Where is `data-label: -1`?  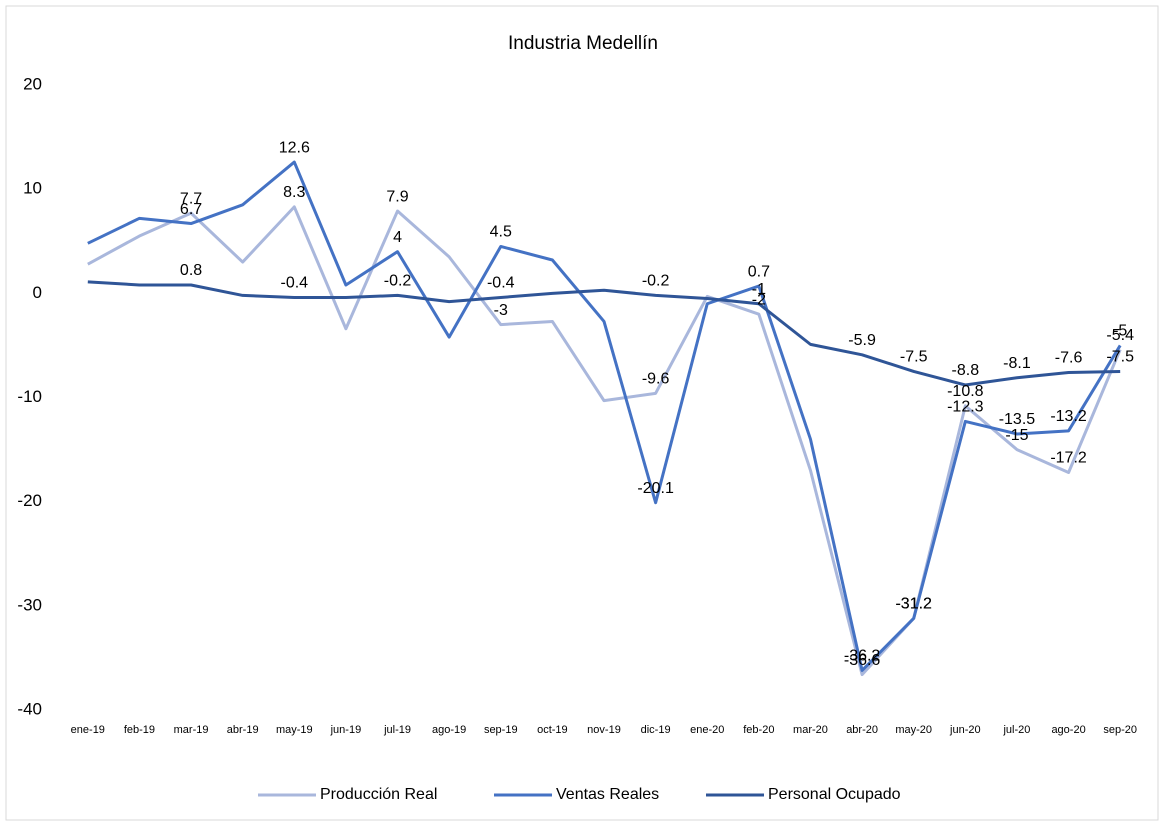 data-label: -1 is located at coordinates (759, 289).